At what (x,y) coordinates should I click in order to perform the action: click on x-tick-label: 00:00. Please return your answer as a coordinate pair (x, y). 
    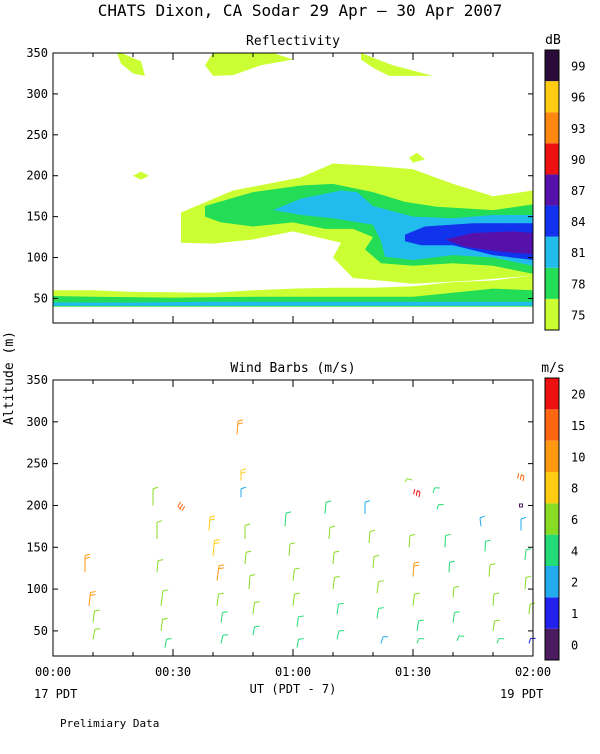
    Looking at the image, I should click on (53, 672).